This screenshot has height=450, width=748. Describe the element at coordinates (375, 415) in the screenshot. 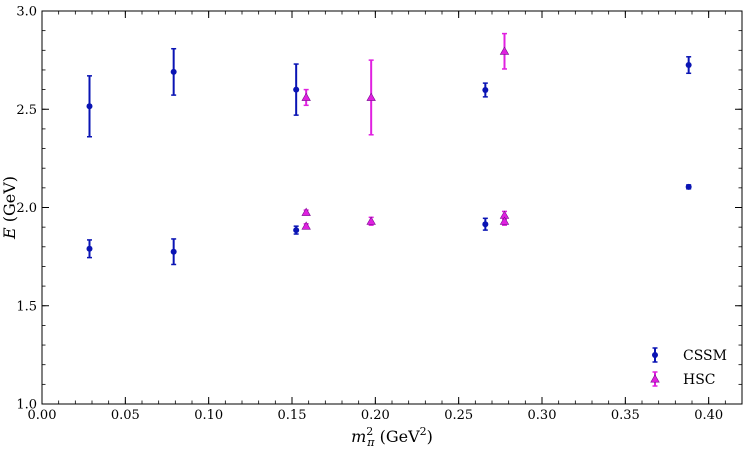

I see `x-tick-label: 0.20` at that location.